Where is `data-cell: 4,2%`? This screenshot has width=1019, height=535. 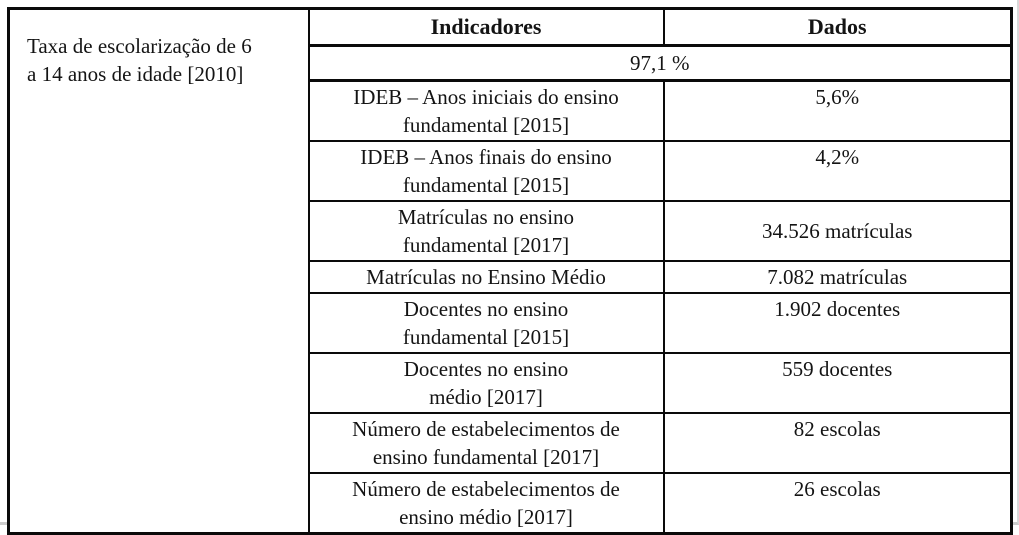
data-cell: 4,2% is located at coordinates (837, 171).